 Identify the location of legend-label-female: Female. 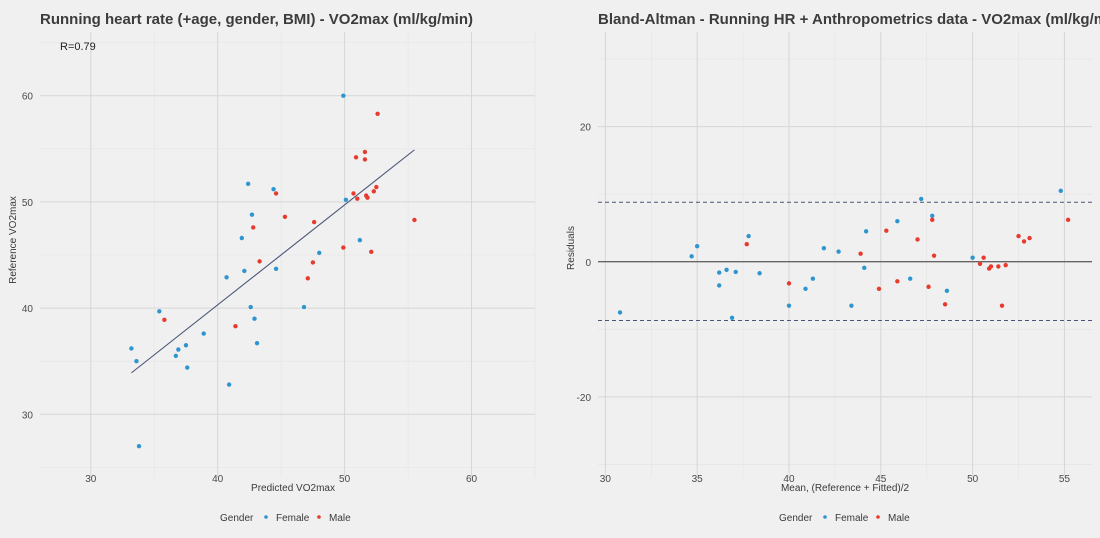
(852, 518).